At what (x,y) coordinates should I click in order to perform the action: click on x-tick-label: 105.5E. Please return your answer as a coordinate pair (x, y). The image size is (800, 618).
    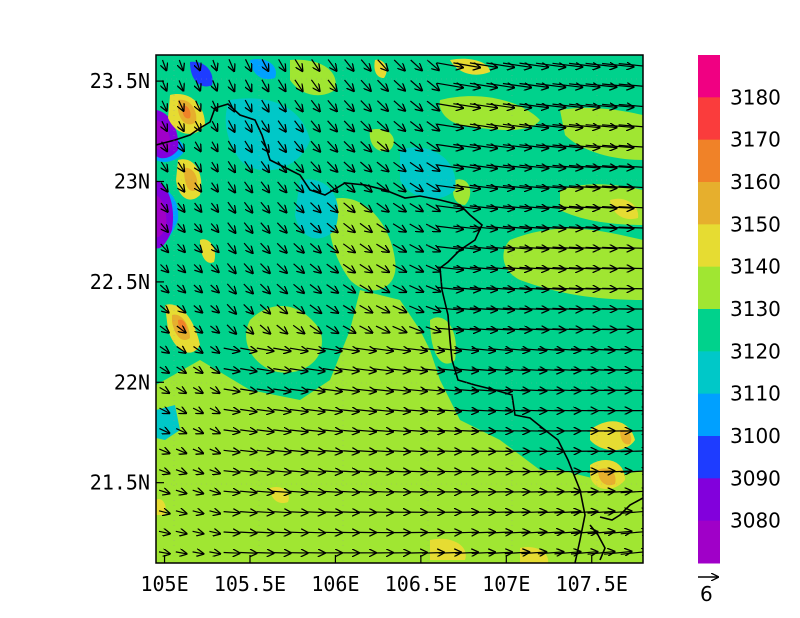
    Looking at the image, I should click on (250, 584).